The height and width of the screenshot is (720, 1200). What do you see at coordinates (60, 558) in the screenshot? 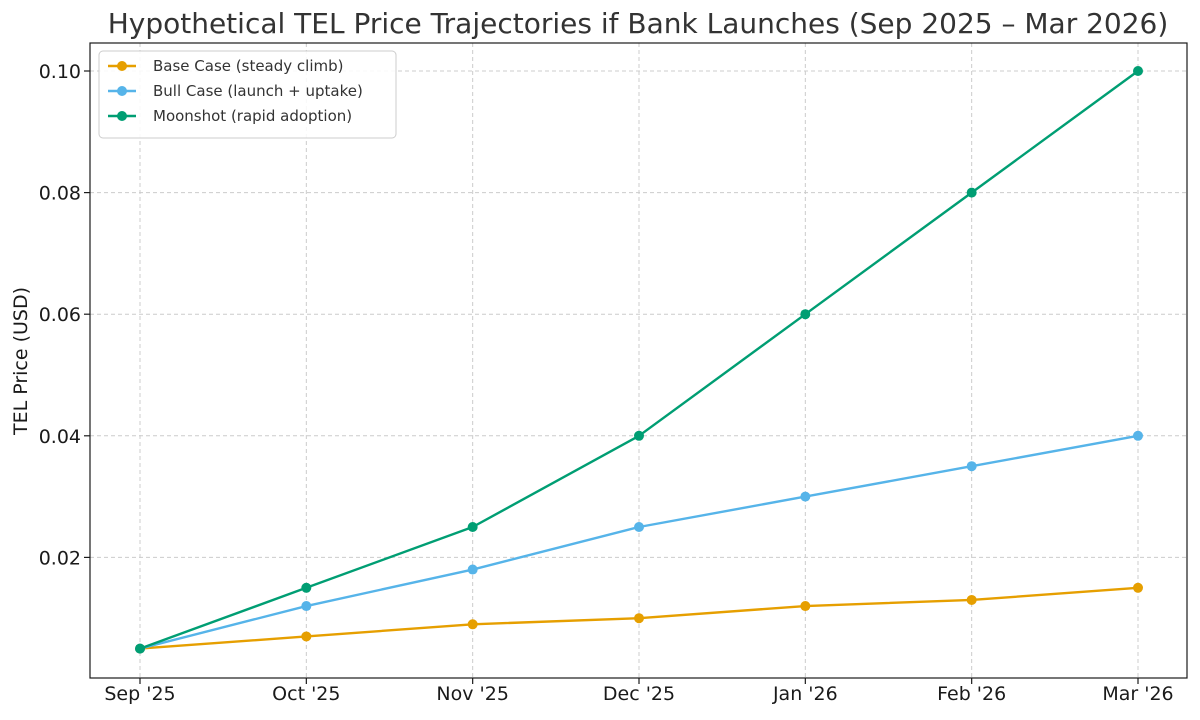
I see `y-tick-label: 0.02` at bounding box center [60, 558].